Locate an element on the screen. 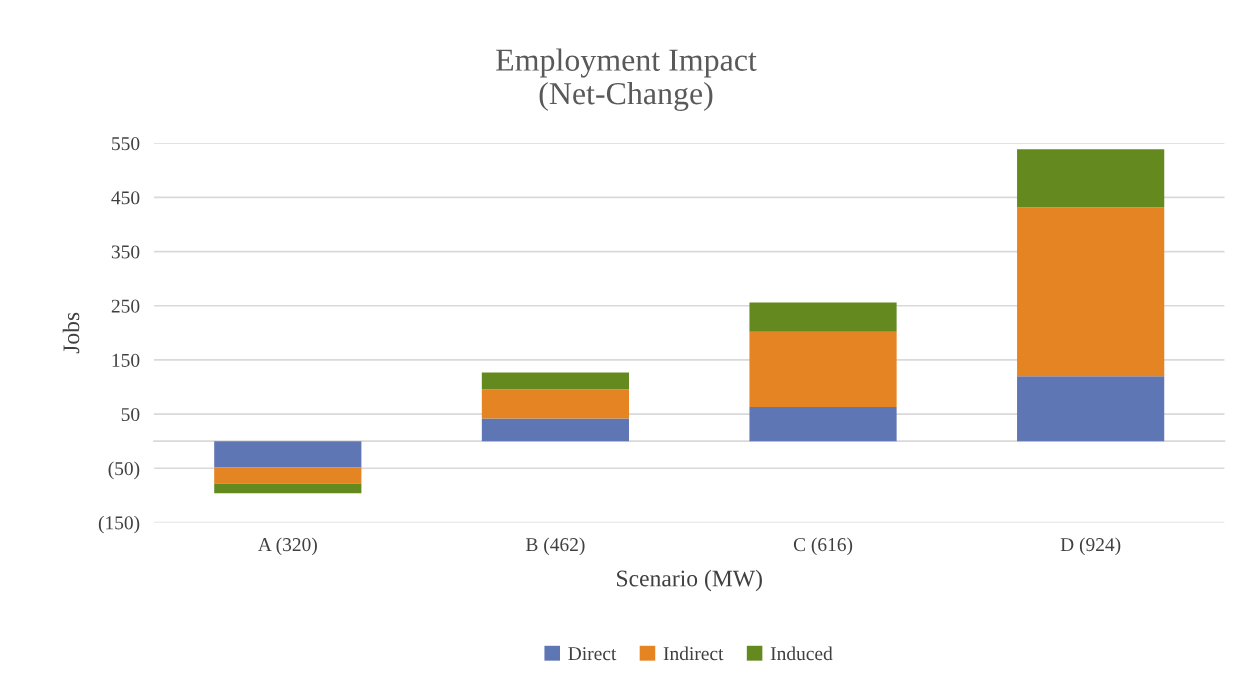  x-tick-label: B (462) is located at coordinates (555, 546).